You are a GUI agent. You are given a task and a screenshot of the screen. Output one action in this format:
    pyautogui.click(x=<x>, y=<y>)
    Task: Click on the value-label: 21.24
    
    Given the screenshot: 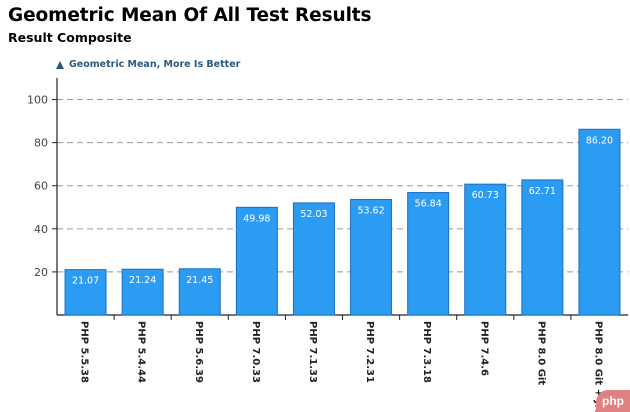 What is the action you would take?
    pyautogui.click(x=142, y=280)
    